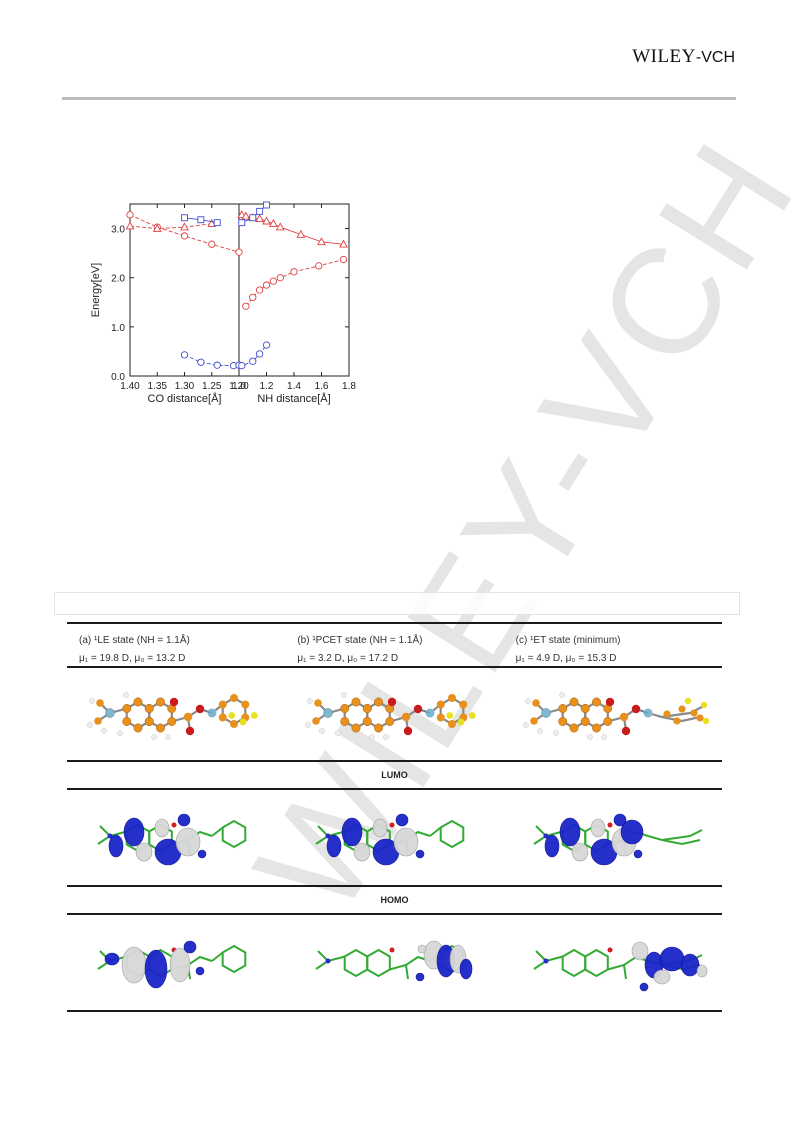  What do you see at coordinates (394, 837) in the screenshot?
I see `lumo-b` at bounding box center [394, 837].